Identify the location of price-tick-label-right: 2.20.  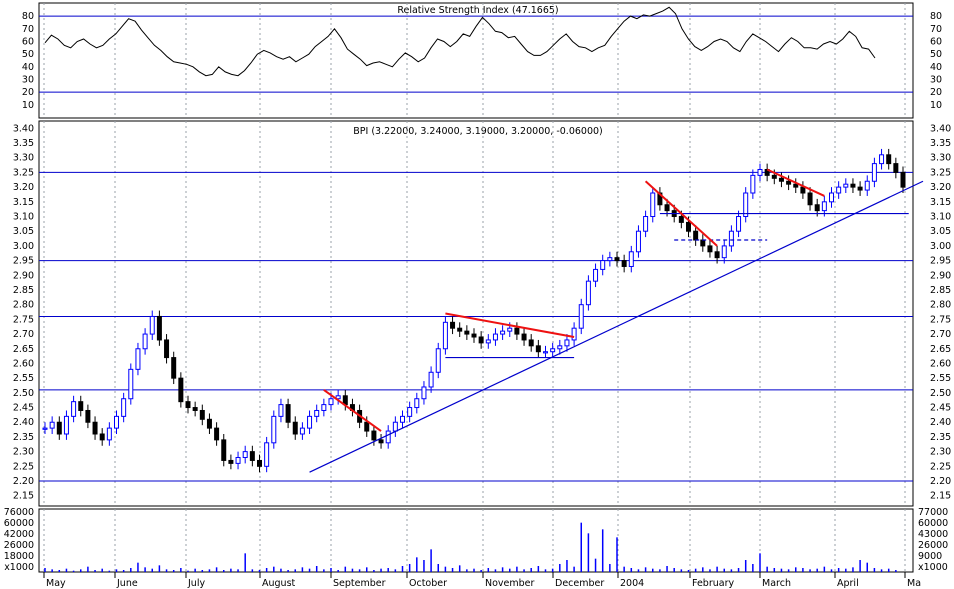
(940, 481).